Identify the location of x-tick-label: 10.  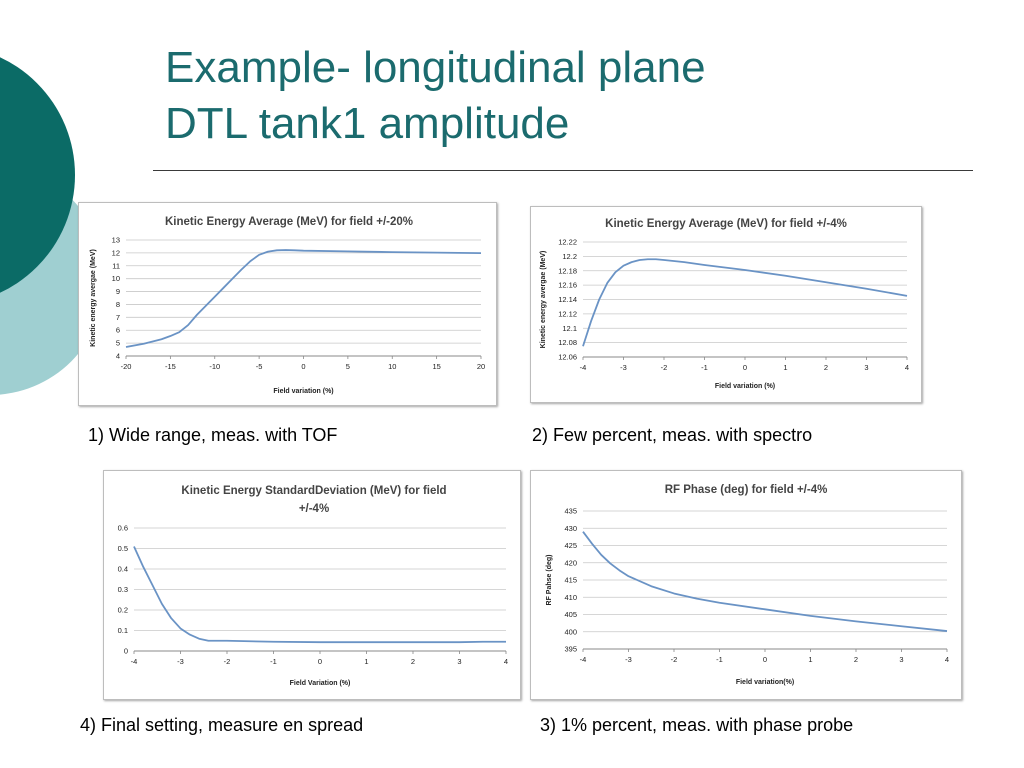
(392, 366).